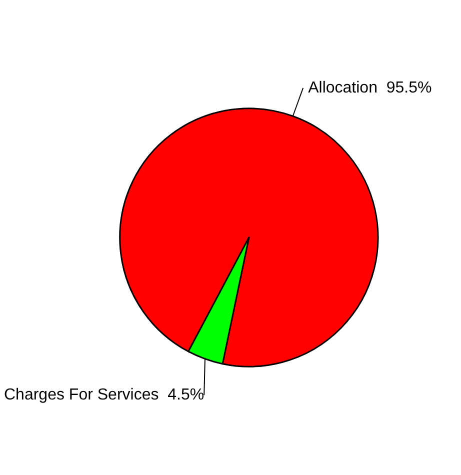 The height and width of the screenshot is (475, 461). Describe the element at coordinates (370, 87) in the screenshot. I see `slice-label: Allocation 95.5%` at that location.